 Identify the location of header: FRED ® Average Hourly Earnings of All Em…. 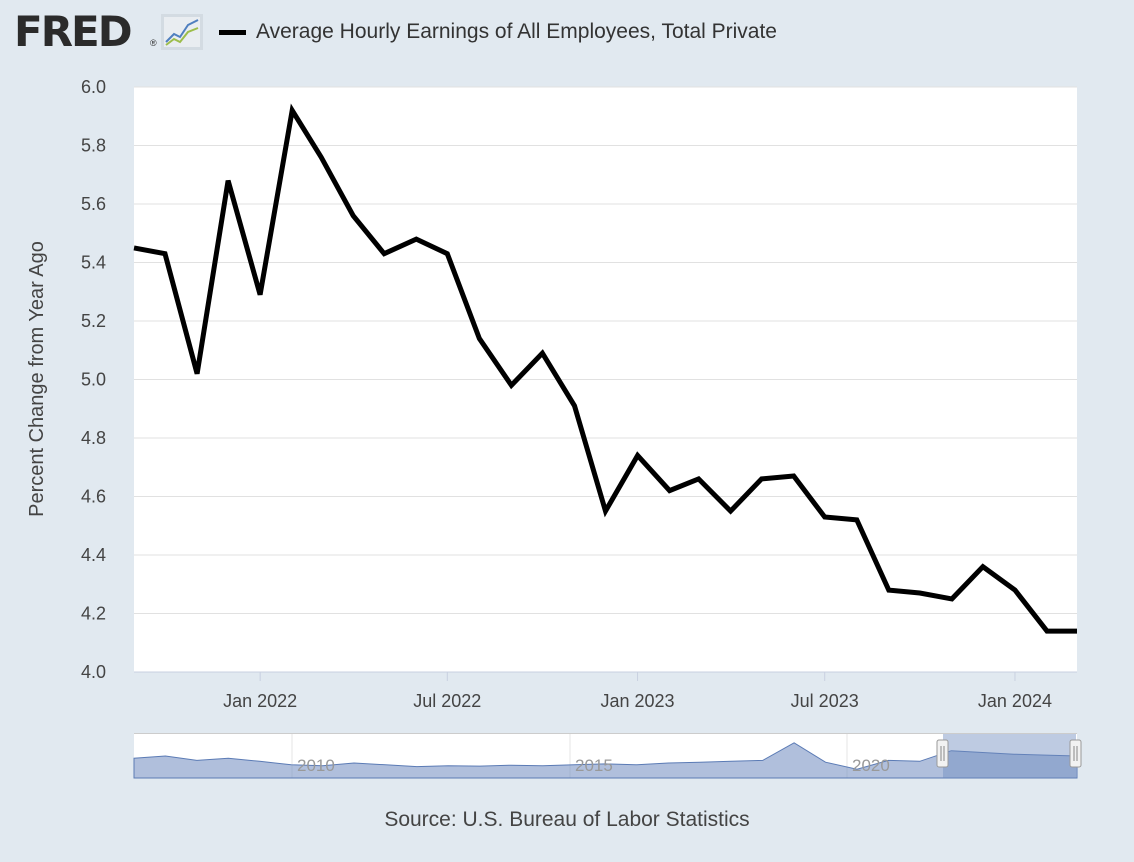
(567, 35).